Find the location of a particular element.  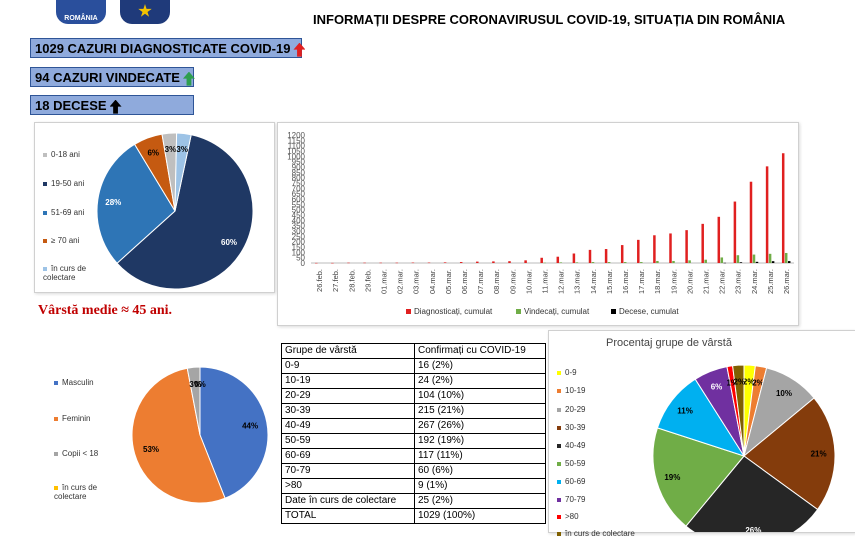

diagnosed-cases-box: 1029 CAZURI DIAGNOSTICATE COVID-19 is located at coordinates (168, 48).